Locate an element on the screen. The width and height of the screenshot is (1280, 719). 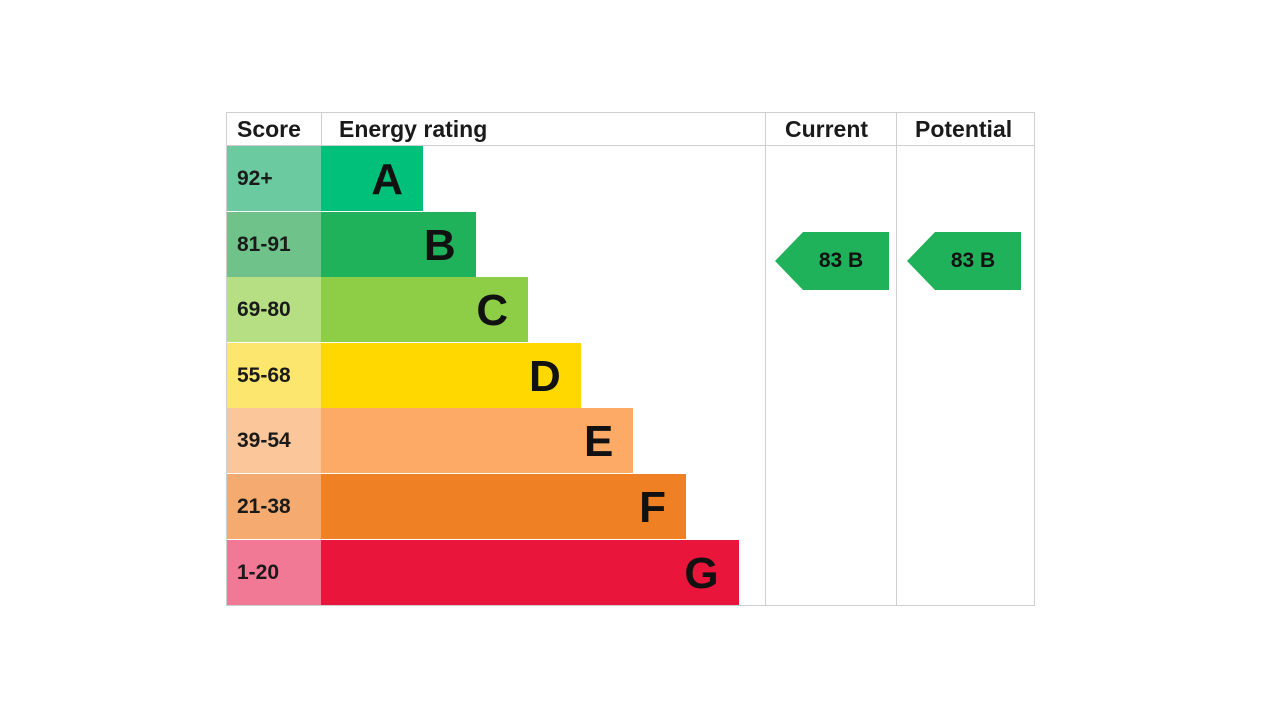
energy-rating-header: Energy rating is located at coordinates (413, 129).